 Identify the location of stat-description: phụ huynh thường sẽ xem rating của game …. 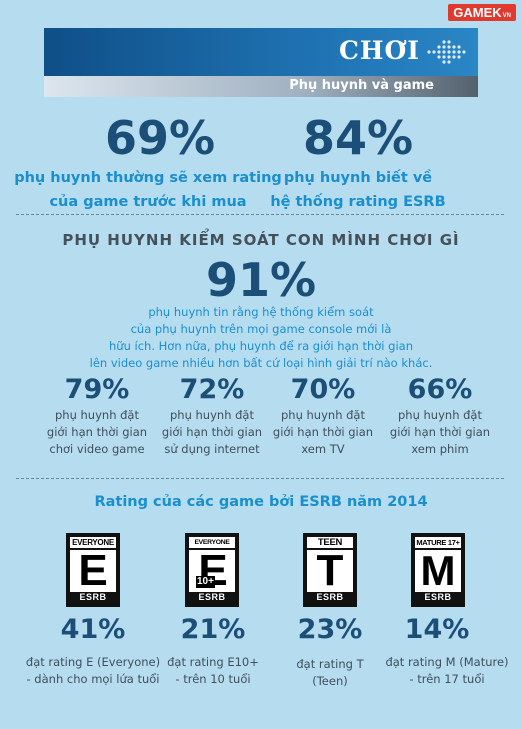
(148, 190).